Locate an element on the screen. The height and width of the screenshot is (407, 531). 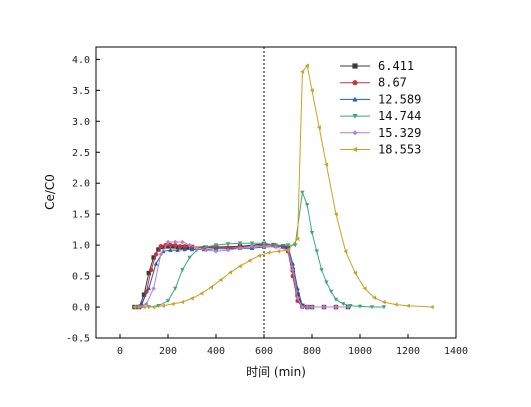
x-tick-label: 1200 is located at coordinates (408, 351).